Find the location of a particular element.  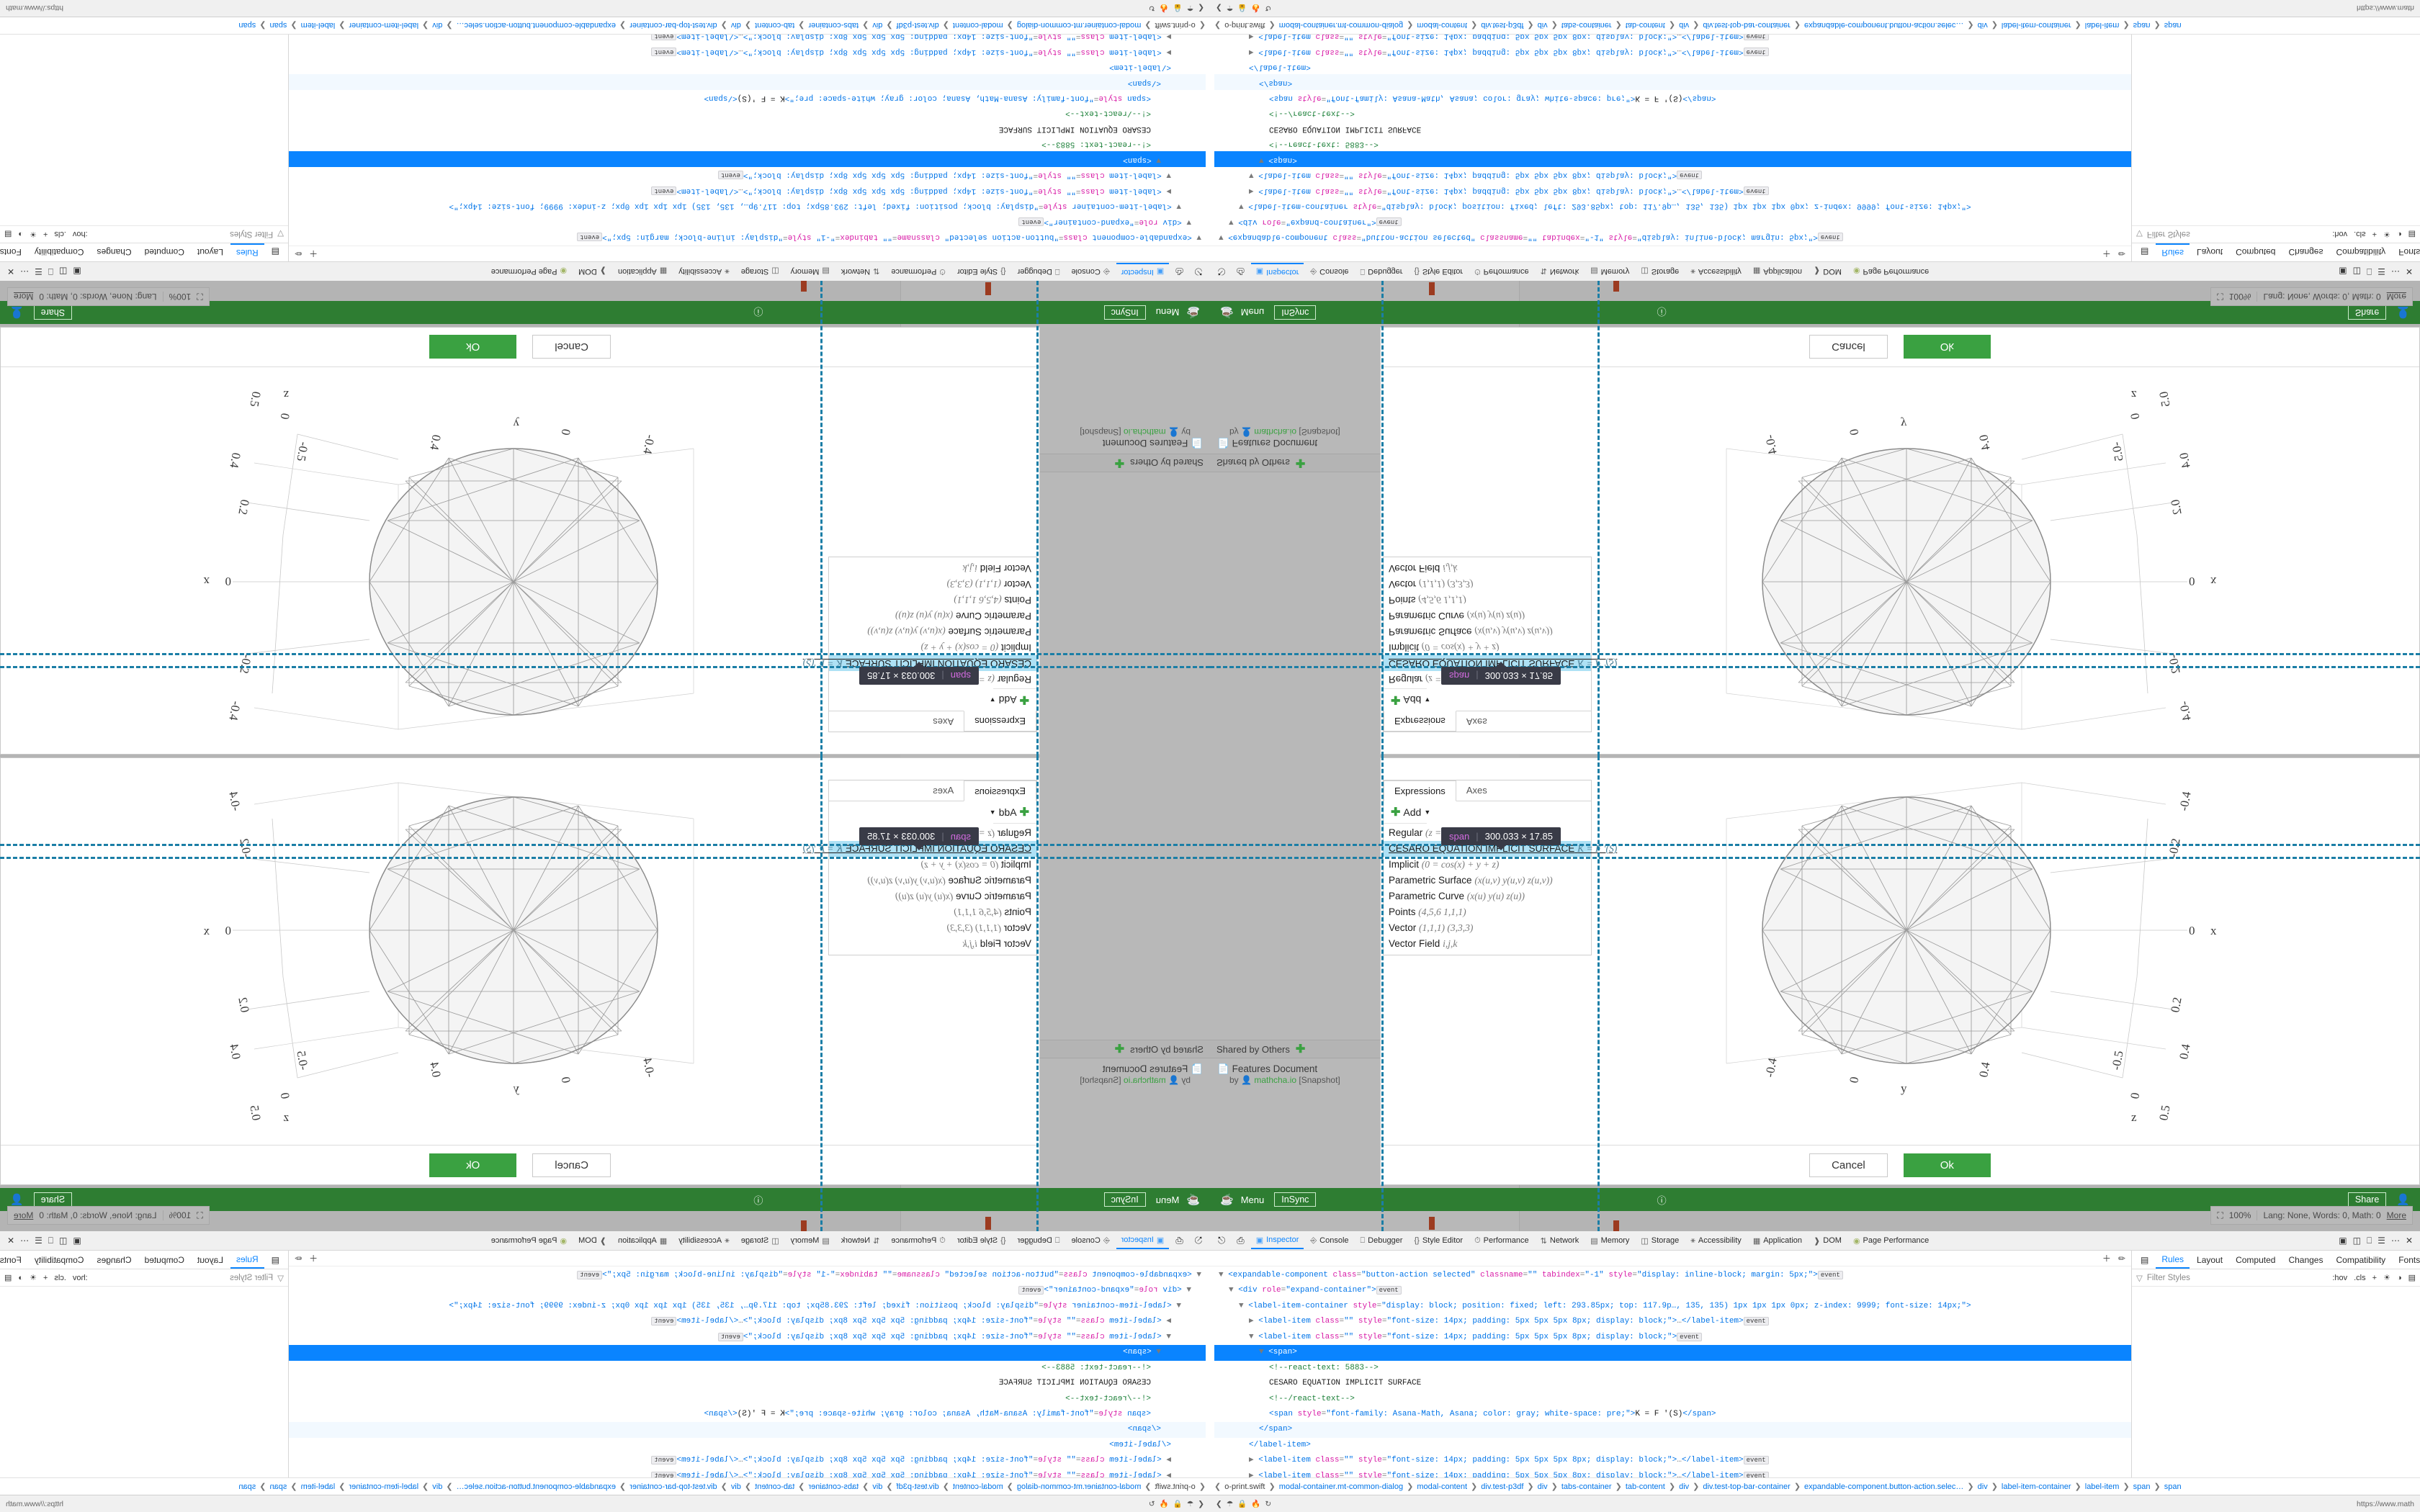

markup-row: <!--react-text: 5883--> is located at coordinates (748, 1368).